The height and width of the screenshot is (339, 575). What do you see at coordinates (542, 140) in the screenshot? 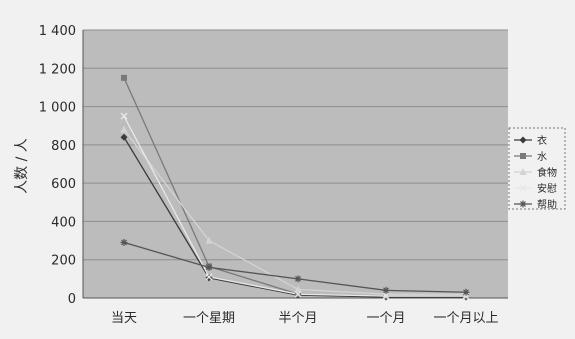
I see `legend-label: 衣` at bounding box center [542, 140].